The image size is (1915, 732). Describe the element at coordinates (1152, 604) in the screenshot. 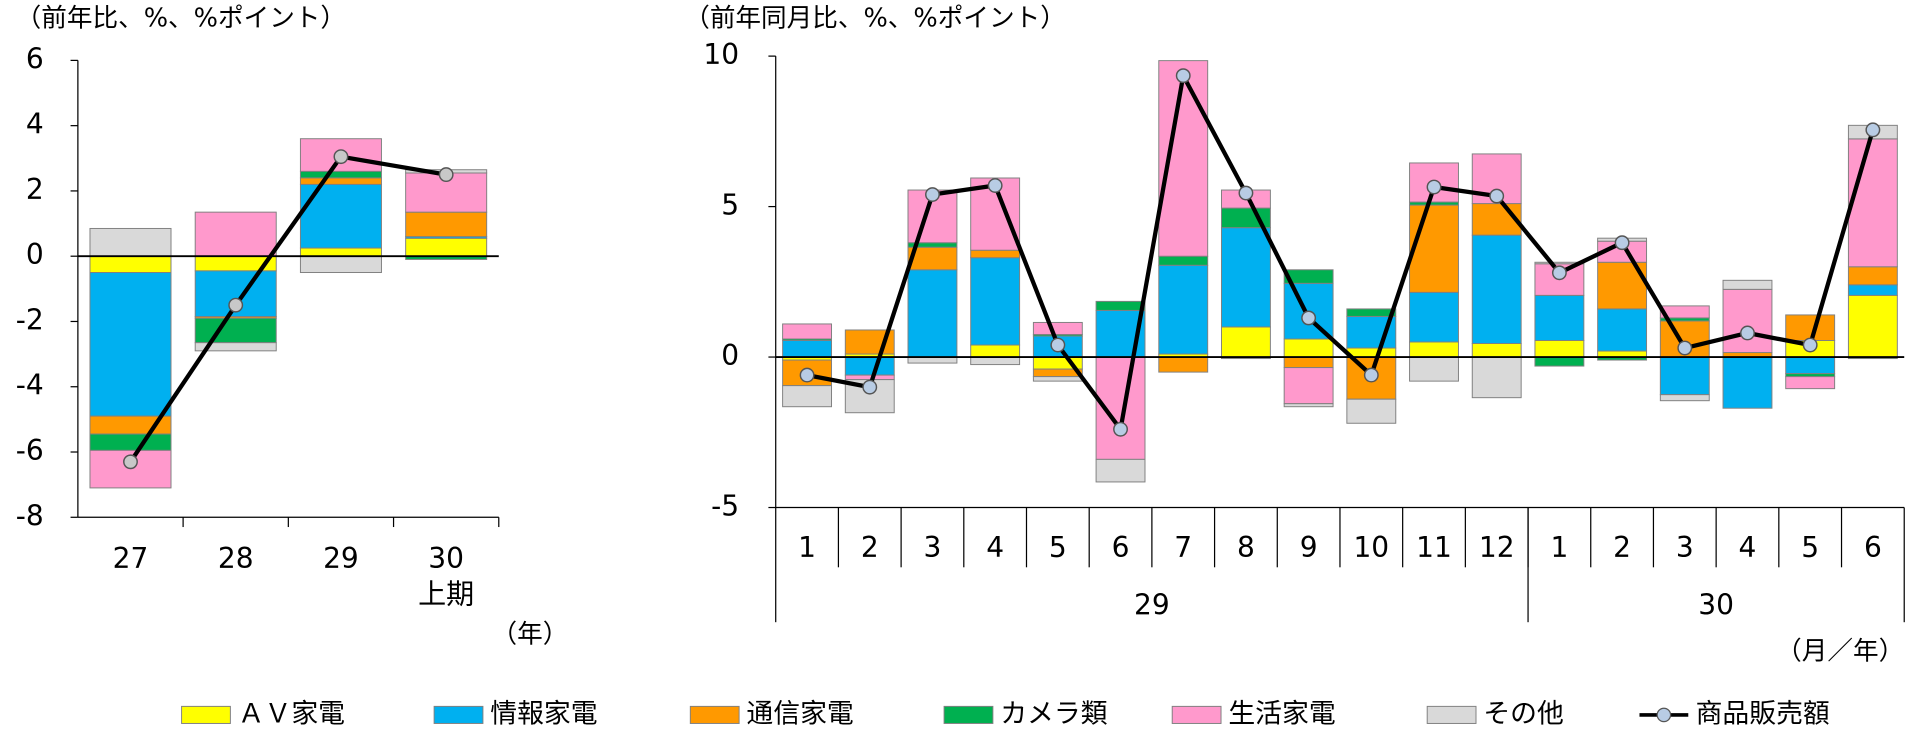

I see `group-label: 29` at that location.